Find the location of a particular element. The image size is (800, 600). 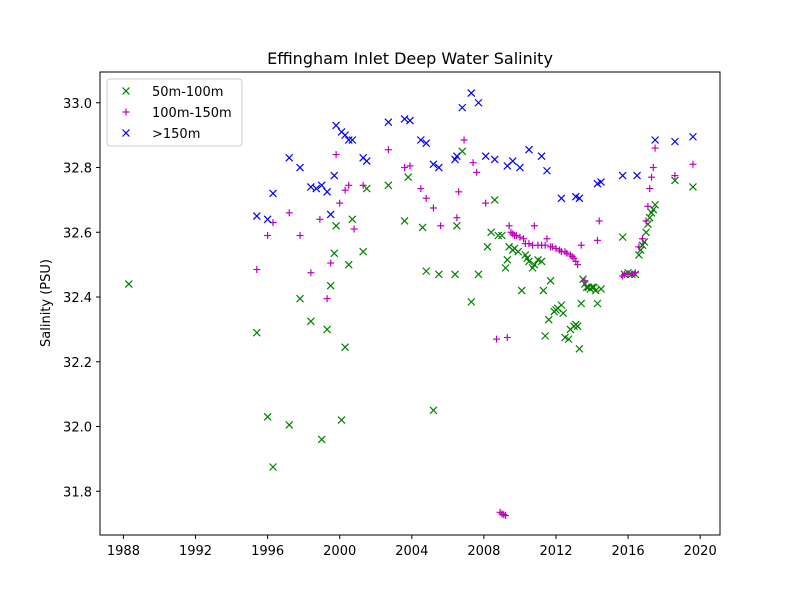

y-tick-label: 32.6 is located at coordinates (77, 233).